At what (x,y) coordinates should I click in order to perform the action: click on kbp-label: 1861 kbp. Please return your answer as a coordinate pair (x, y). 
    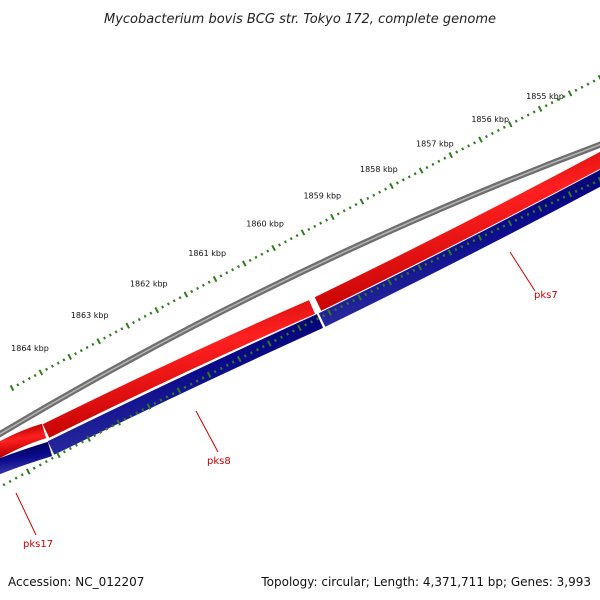
    Looking at the image, I should click on (207, 253).